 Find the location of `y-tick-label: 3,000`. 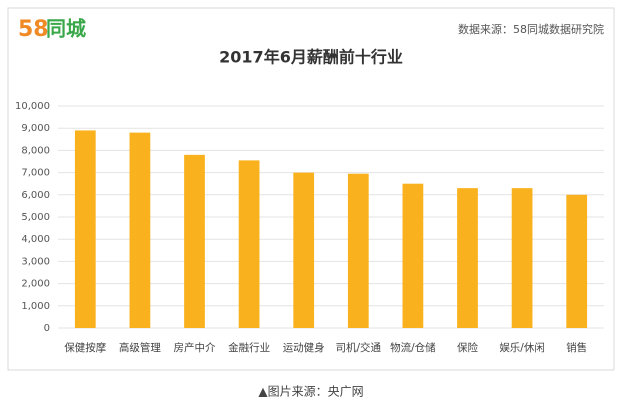

y-tick-label: 3,000 is located at coordinates (35, 261).